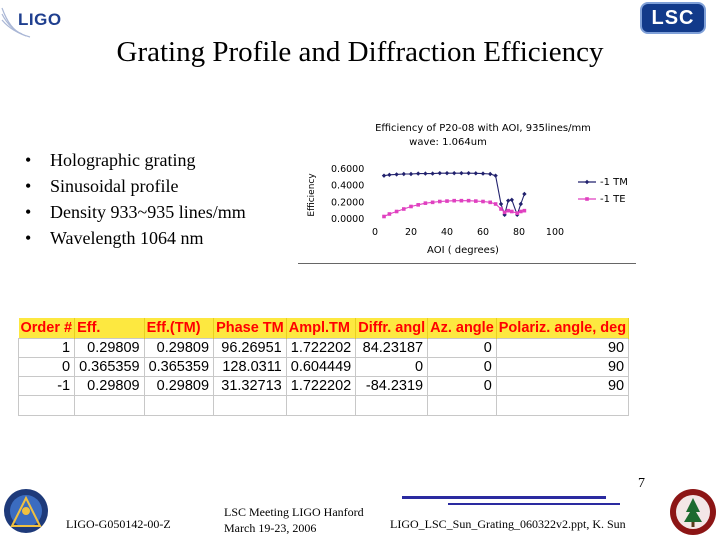  What do you see at coordinates (347, 219) in the screenshot?
I see `y-tick-label: 0.0000` at bounding box center [347, 219].